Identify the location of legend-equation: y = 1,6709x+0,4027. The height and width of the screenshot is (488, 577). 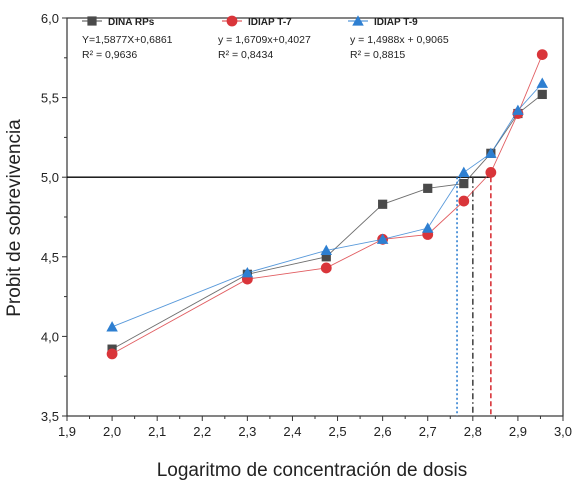
(264, 40).